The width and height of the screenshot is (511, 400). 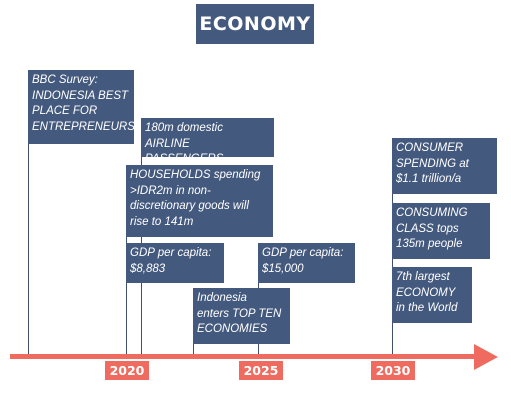 I want to click on event-line: PLACE FOR, so click(x=65, y=111).